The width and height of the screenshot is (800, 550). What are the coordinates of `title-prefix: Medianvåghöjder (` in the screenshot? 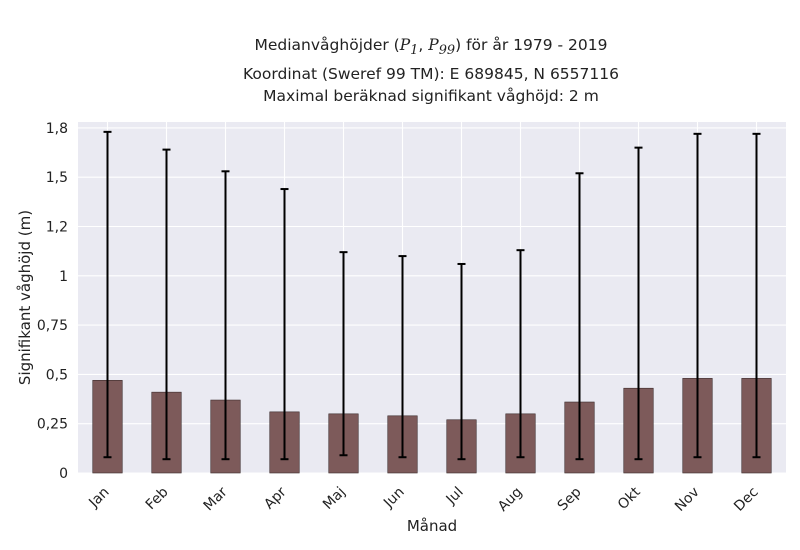 It's located at (327, 45).